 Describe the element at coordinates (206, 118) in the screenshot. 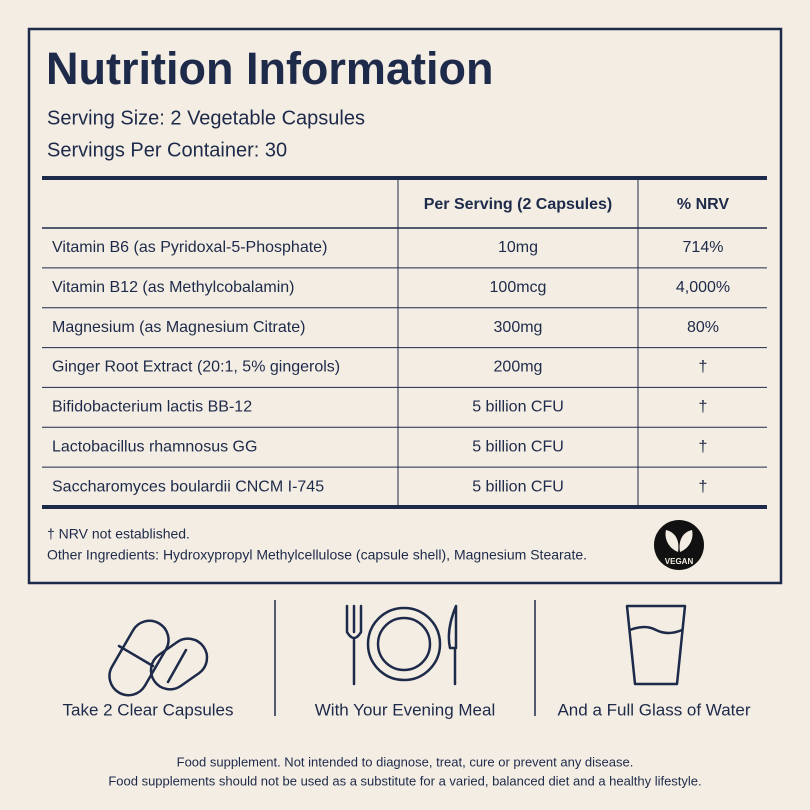

I see `serving-size: Serving Size: 2 Vegetable Capsules` at that location.